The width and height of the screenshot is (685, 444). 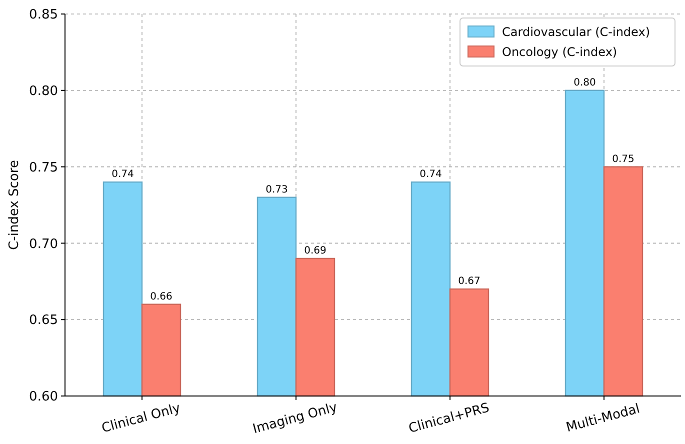 I want to click on y-tick-label: 0.80, so click(x=43, y=91).